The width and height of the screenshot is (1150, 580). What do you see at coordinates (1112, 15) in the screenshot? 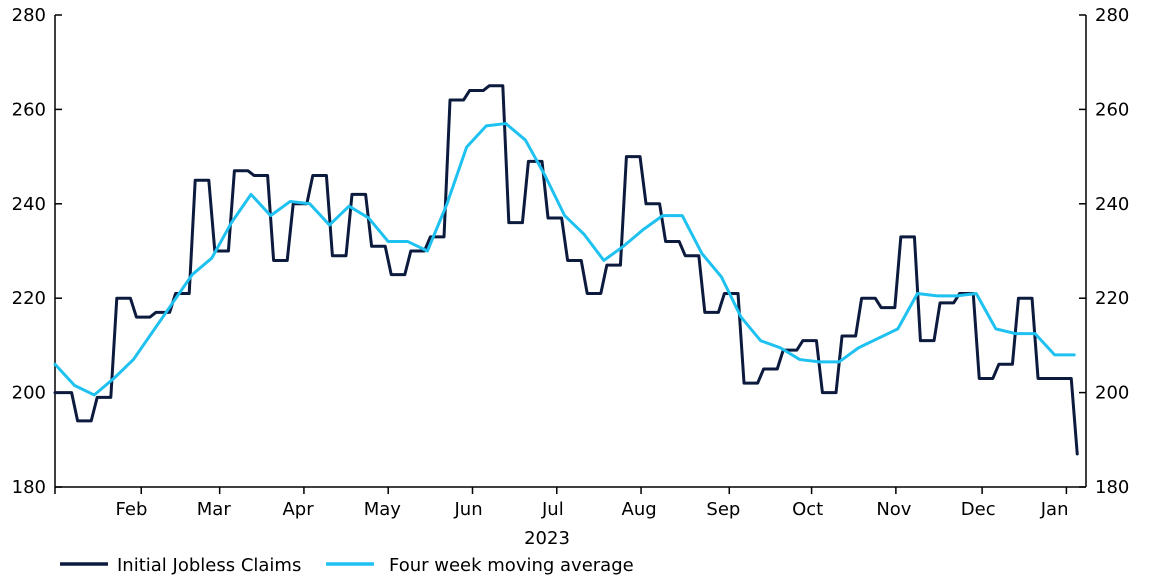
I see `y-tick-label-right: 280` at bounding box center [1112, 15].